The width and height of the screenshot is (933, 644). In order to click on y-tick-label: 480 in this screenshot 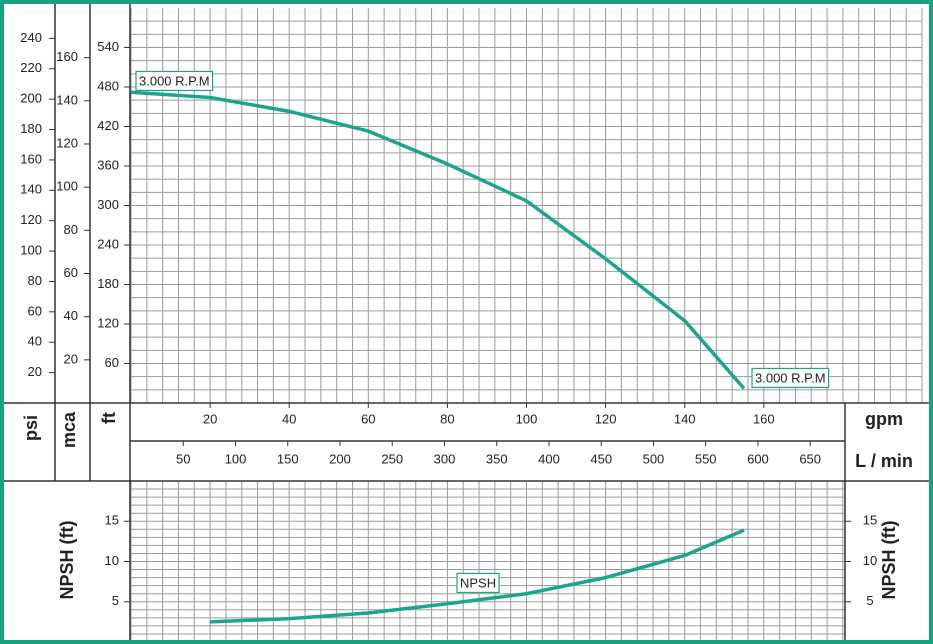, I will do `click(108, 85)`.